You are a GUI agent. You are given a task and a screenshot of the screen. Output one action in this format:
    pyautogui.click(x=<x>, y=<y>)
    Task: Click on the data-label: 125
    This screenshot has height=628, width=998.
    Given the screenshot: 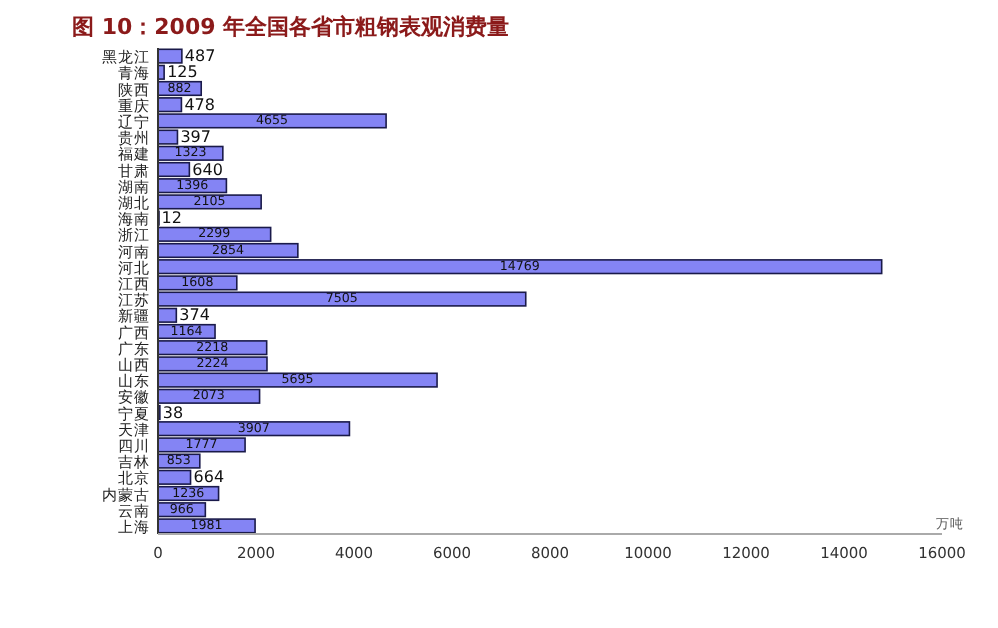 What is the action you would take?
    pyautogui.click(x=182, y=72)
    